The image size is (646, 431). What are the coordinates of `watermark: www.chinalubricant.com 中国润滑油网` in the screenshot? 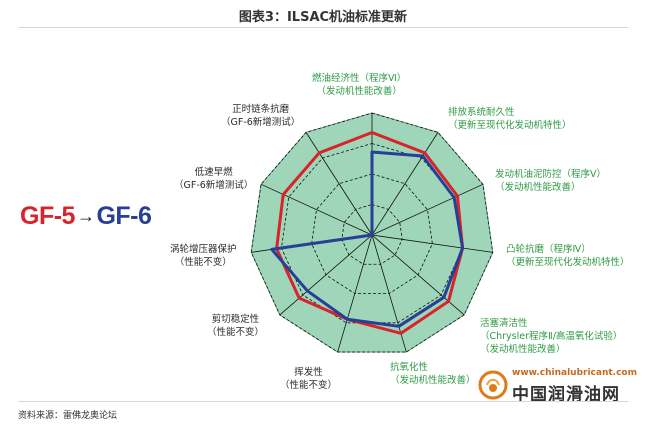 It's located at (558, 385).